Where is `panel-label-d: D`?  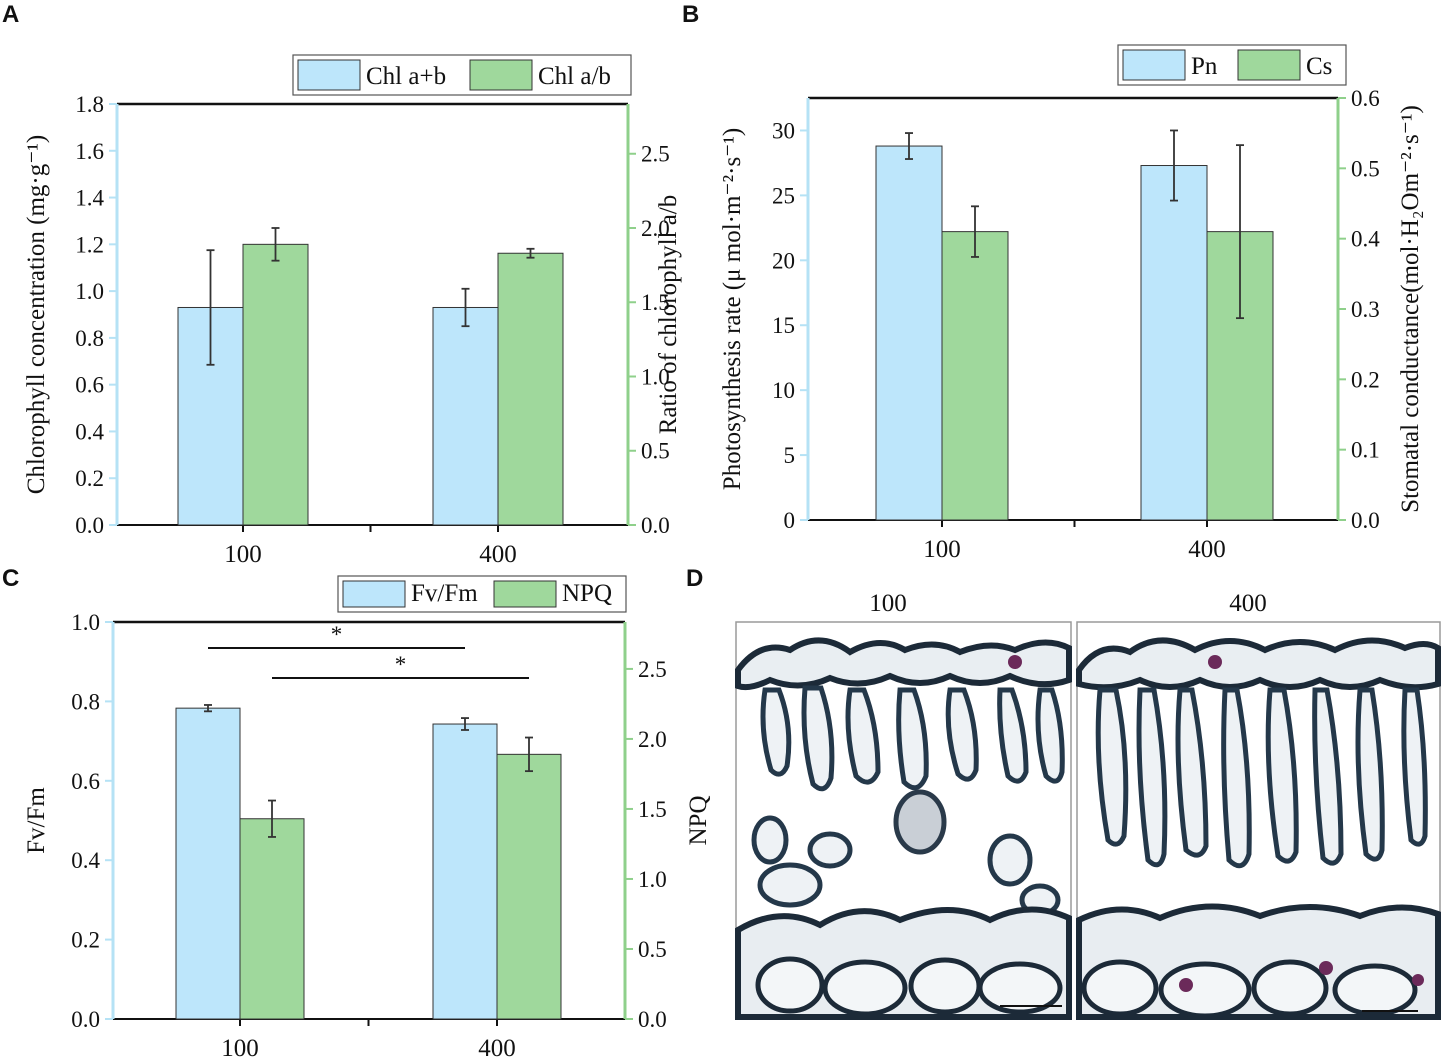
panel-label-d: D is located at coordinates (694, 578).